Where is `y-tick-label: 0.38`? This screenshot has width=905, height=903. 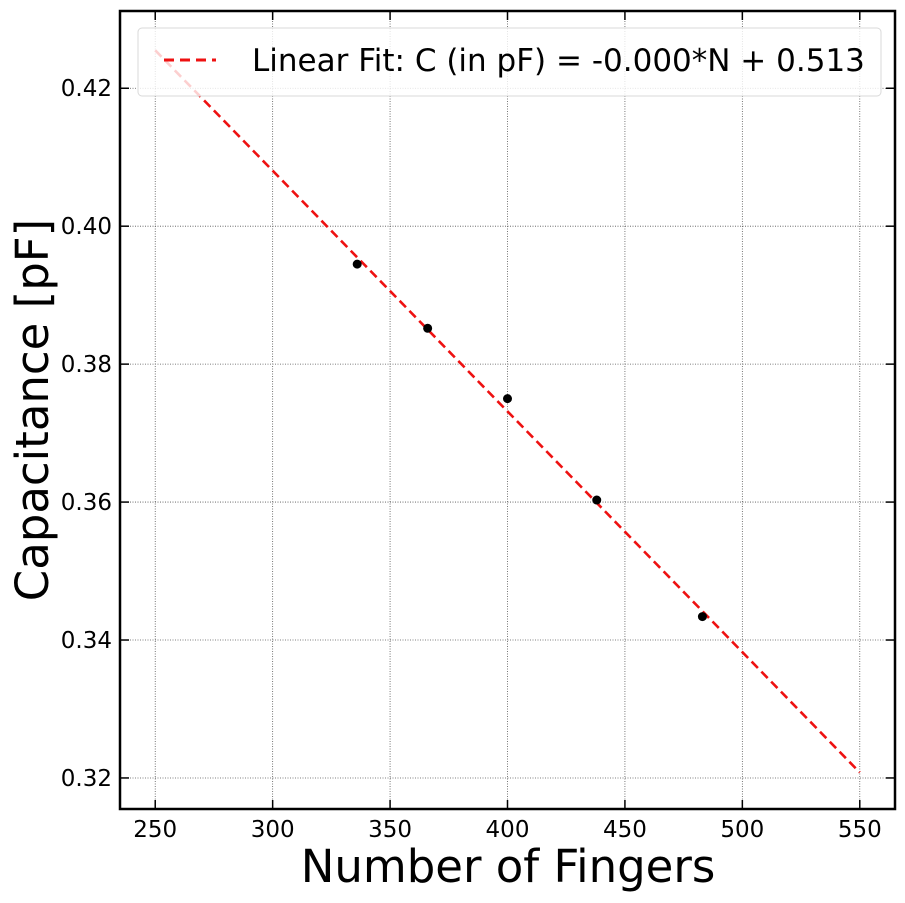 y-tick-label: 0.38 is located at coordinates (86, 365).